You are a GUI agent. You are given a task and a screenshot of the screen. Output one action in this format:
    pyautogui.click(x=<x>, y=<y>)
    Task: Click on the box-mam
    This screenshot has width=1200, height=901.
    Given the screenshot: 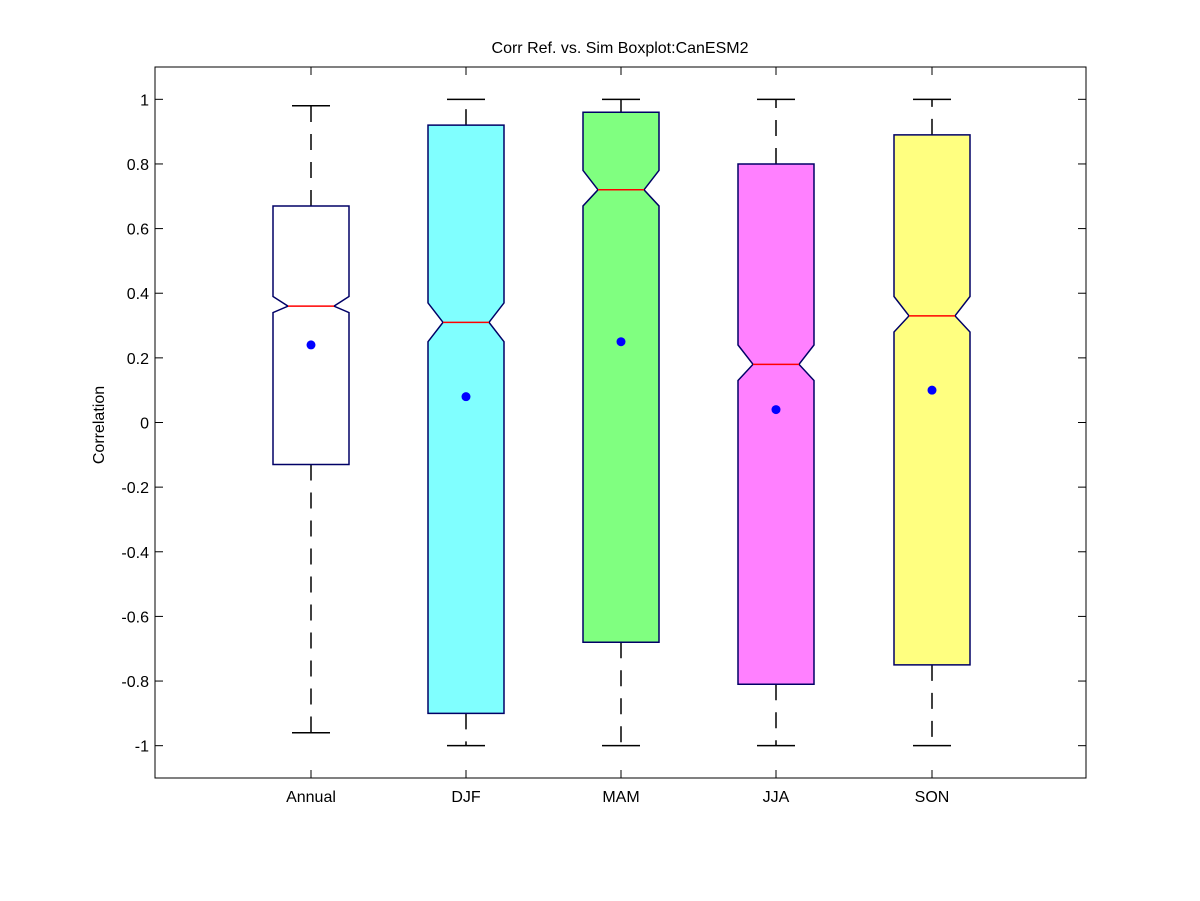 What is the action you would take?
    pyautogui.click(x=621, y=377)
    